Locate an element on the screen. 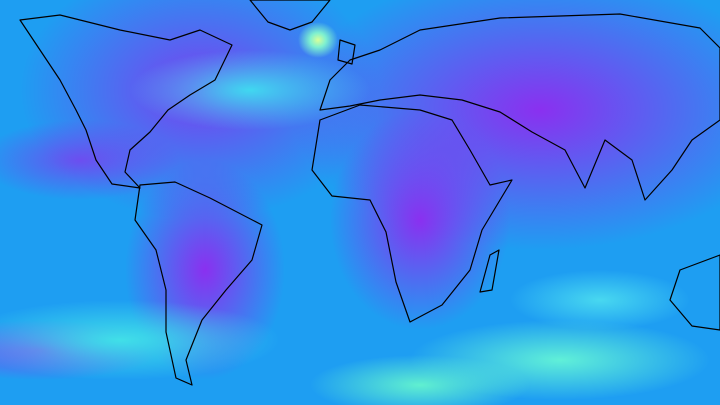 This screenshot has width=720, height=405. greenland-coast is located at coordinates (290, 15).